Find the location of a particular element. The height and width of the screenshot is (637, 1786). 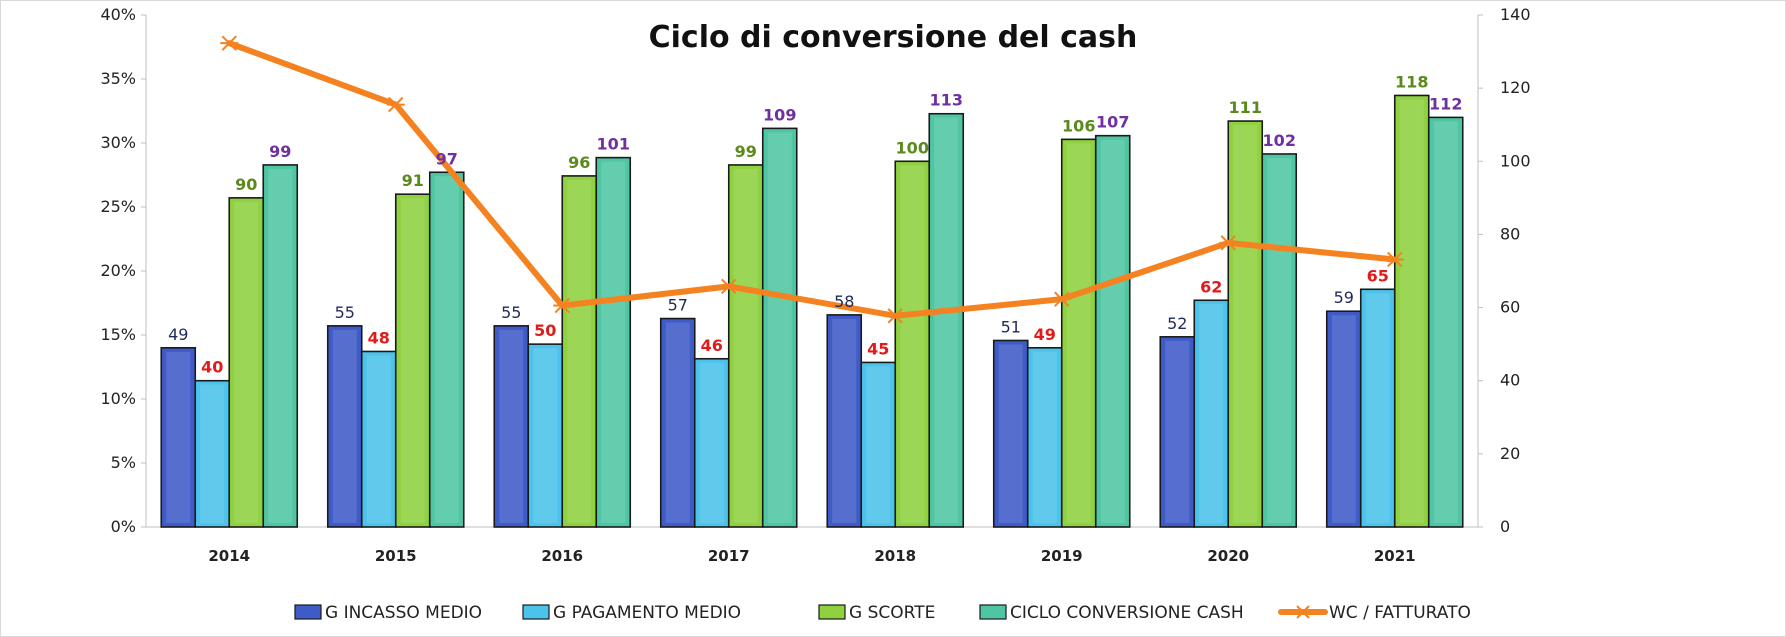

y-left-tick-label: 20% is located at coordinates (118, 270).